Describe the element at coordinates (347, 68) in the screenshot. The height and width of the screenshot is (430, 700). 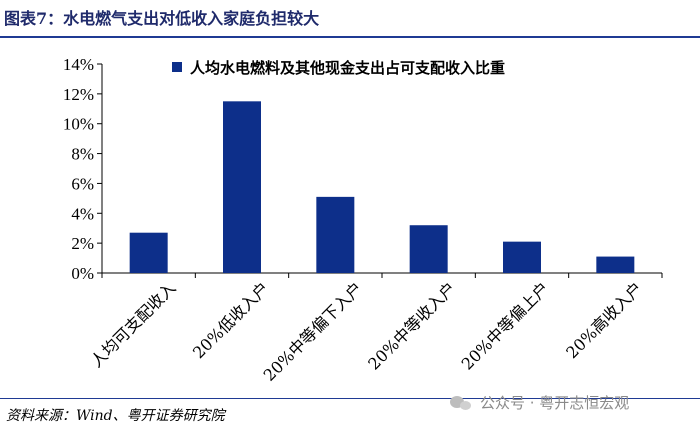
I see `legend-label: 人均水电燃料及其他现金支出占可支配收入比重` at that location.